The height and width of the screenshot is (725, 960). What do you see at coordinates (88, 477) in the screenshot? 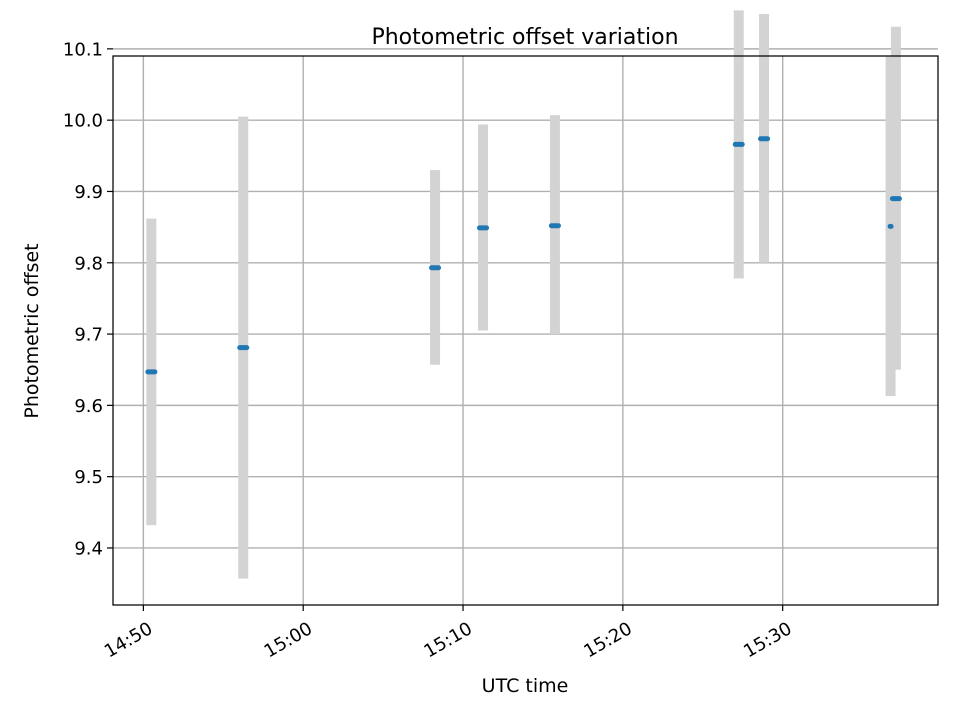
I see `y-tick-label: 9.5` at bounding box center [88, 477].